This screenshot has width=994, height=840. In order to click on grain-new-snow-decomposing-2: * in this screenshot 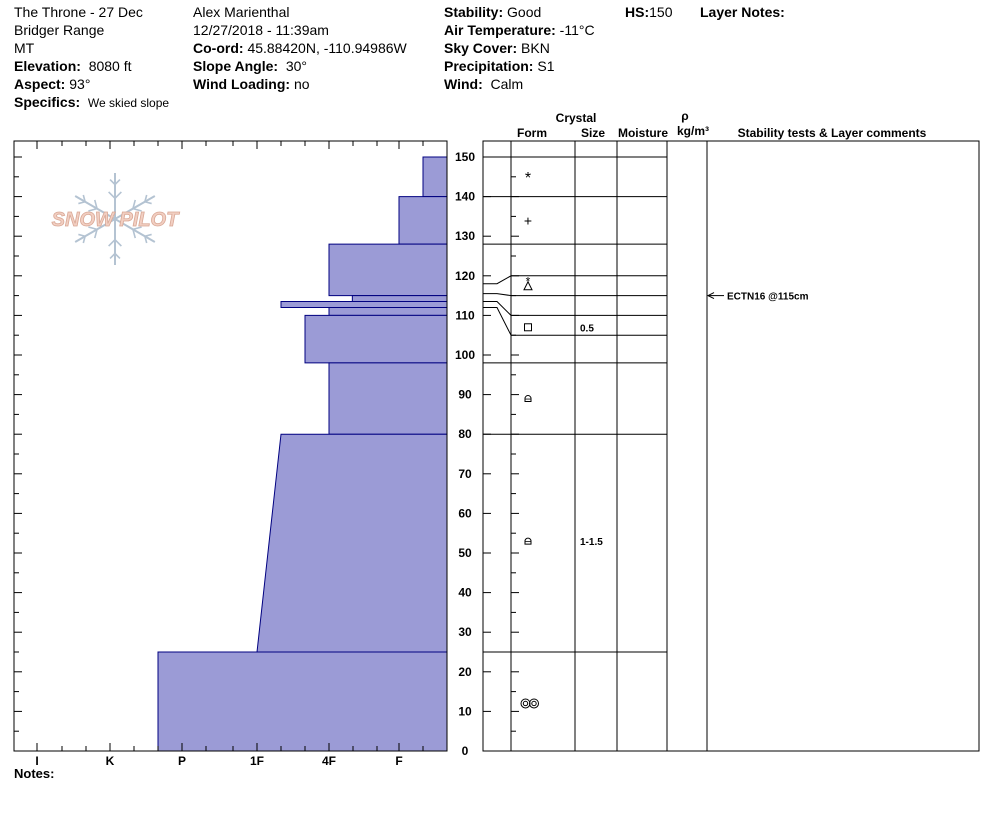, I will do `click(528, 283)`.